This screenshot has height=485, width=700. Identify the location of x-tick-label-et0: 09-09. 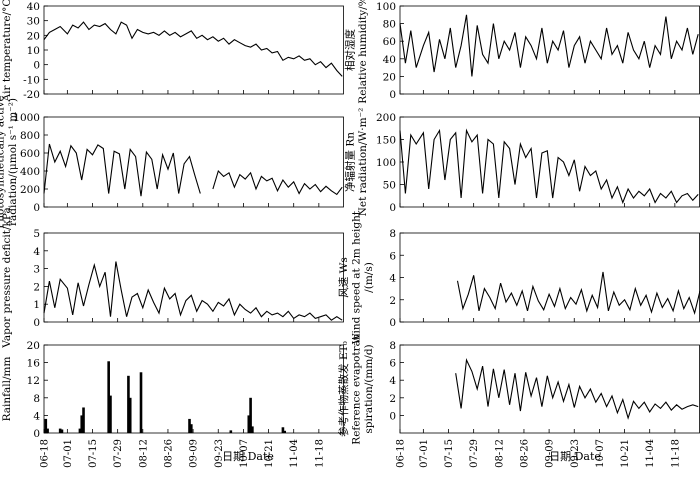
(550, 453).